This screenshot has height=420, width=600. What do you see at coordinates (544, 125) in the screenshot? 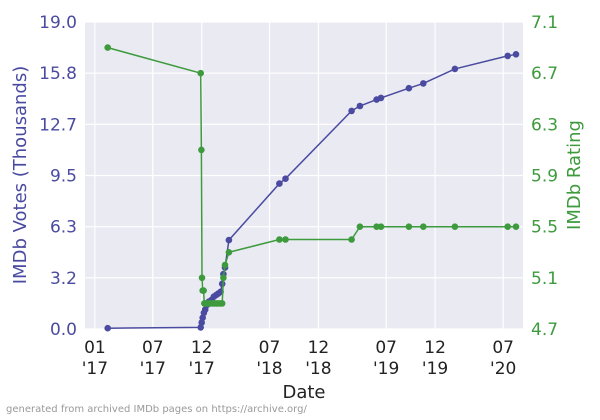
I see `right-tick-label: 6.3` at bounding box center [544, 125].